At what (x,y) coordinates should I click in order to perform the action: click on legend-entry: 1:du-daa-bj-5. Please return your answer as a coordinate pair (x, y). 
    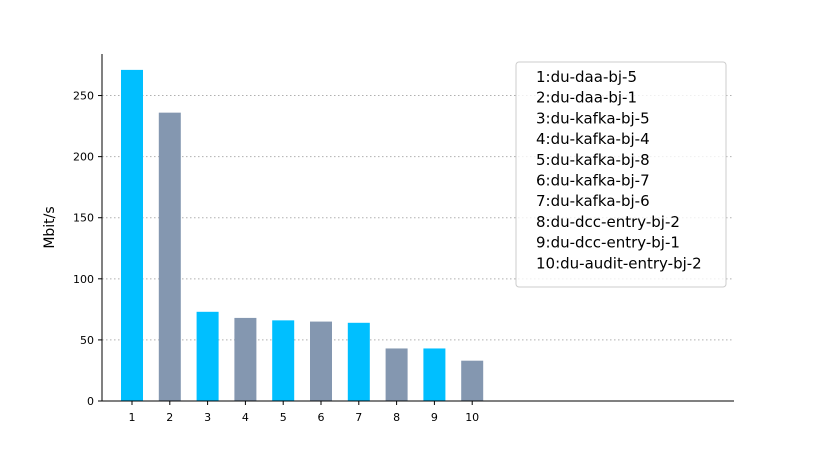
    Looking at the image, I should click on (586, 77).